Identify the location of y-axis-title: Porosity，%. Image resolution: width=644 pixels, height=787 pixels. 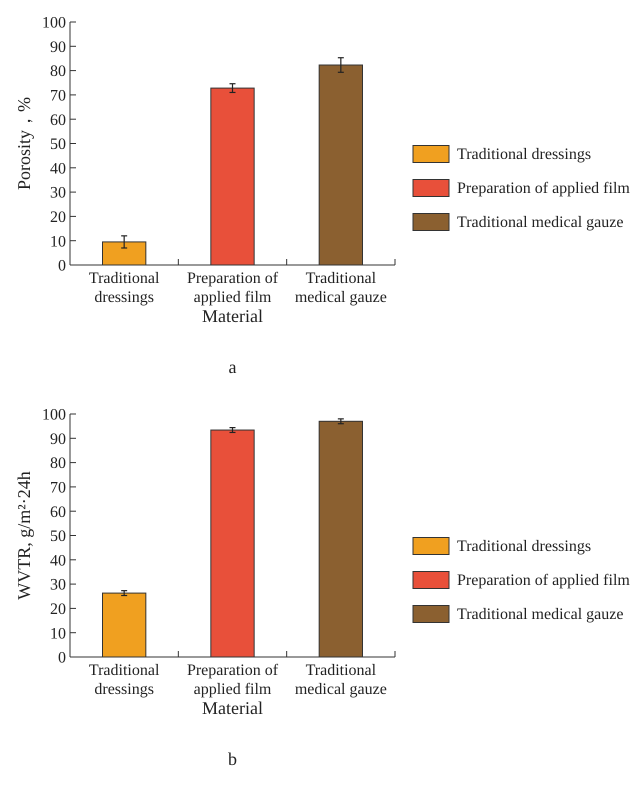
(24, 143).